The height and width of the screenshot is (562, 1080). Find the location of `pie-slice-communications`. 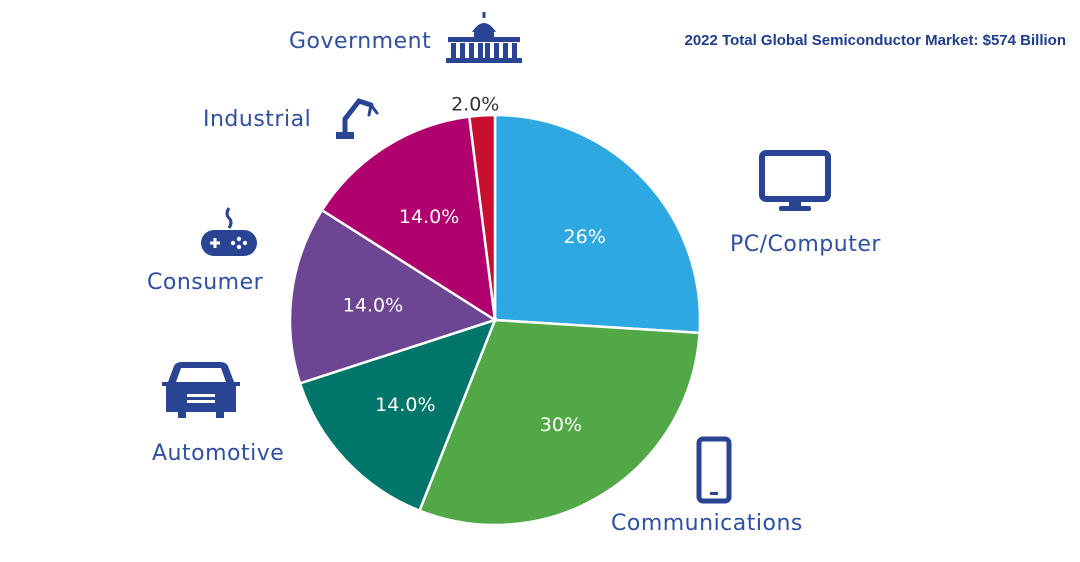

pie-slice-communications is located at coordinates (559, 422).